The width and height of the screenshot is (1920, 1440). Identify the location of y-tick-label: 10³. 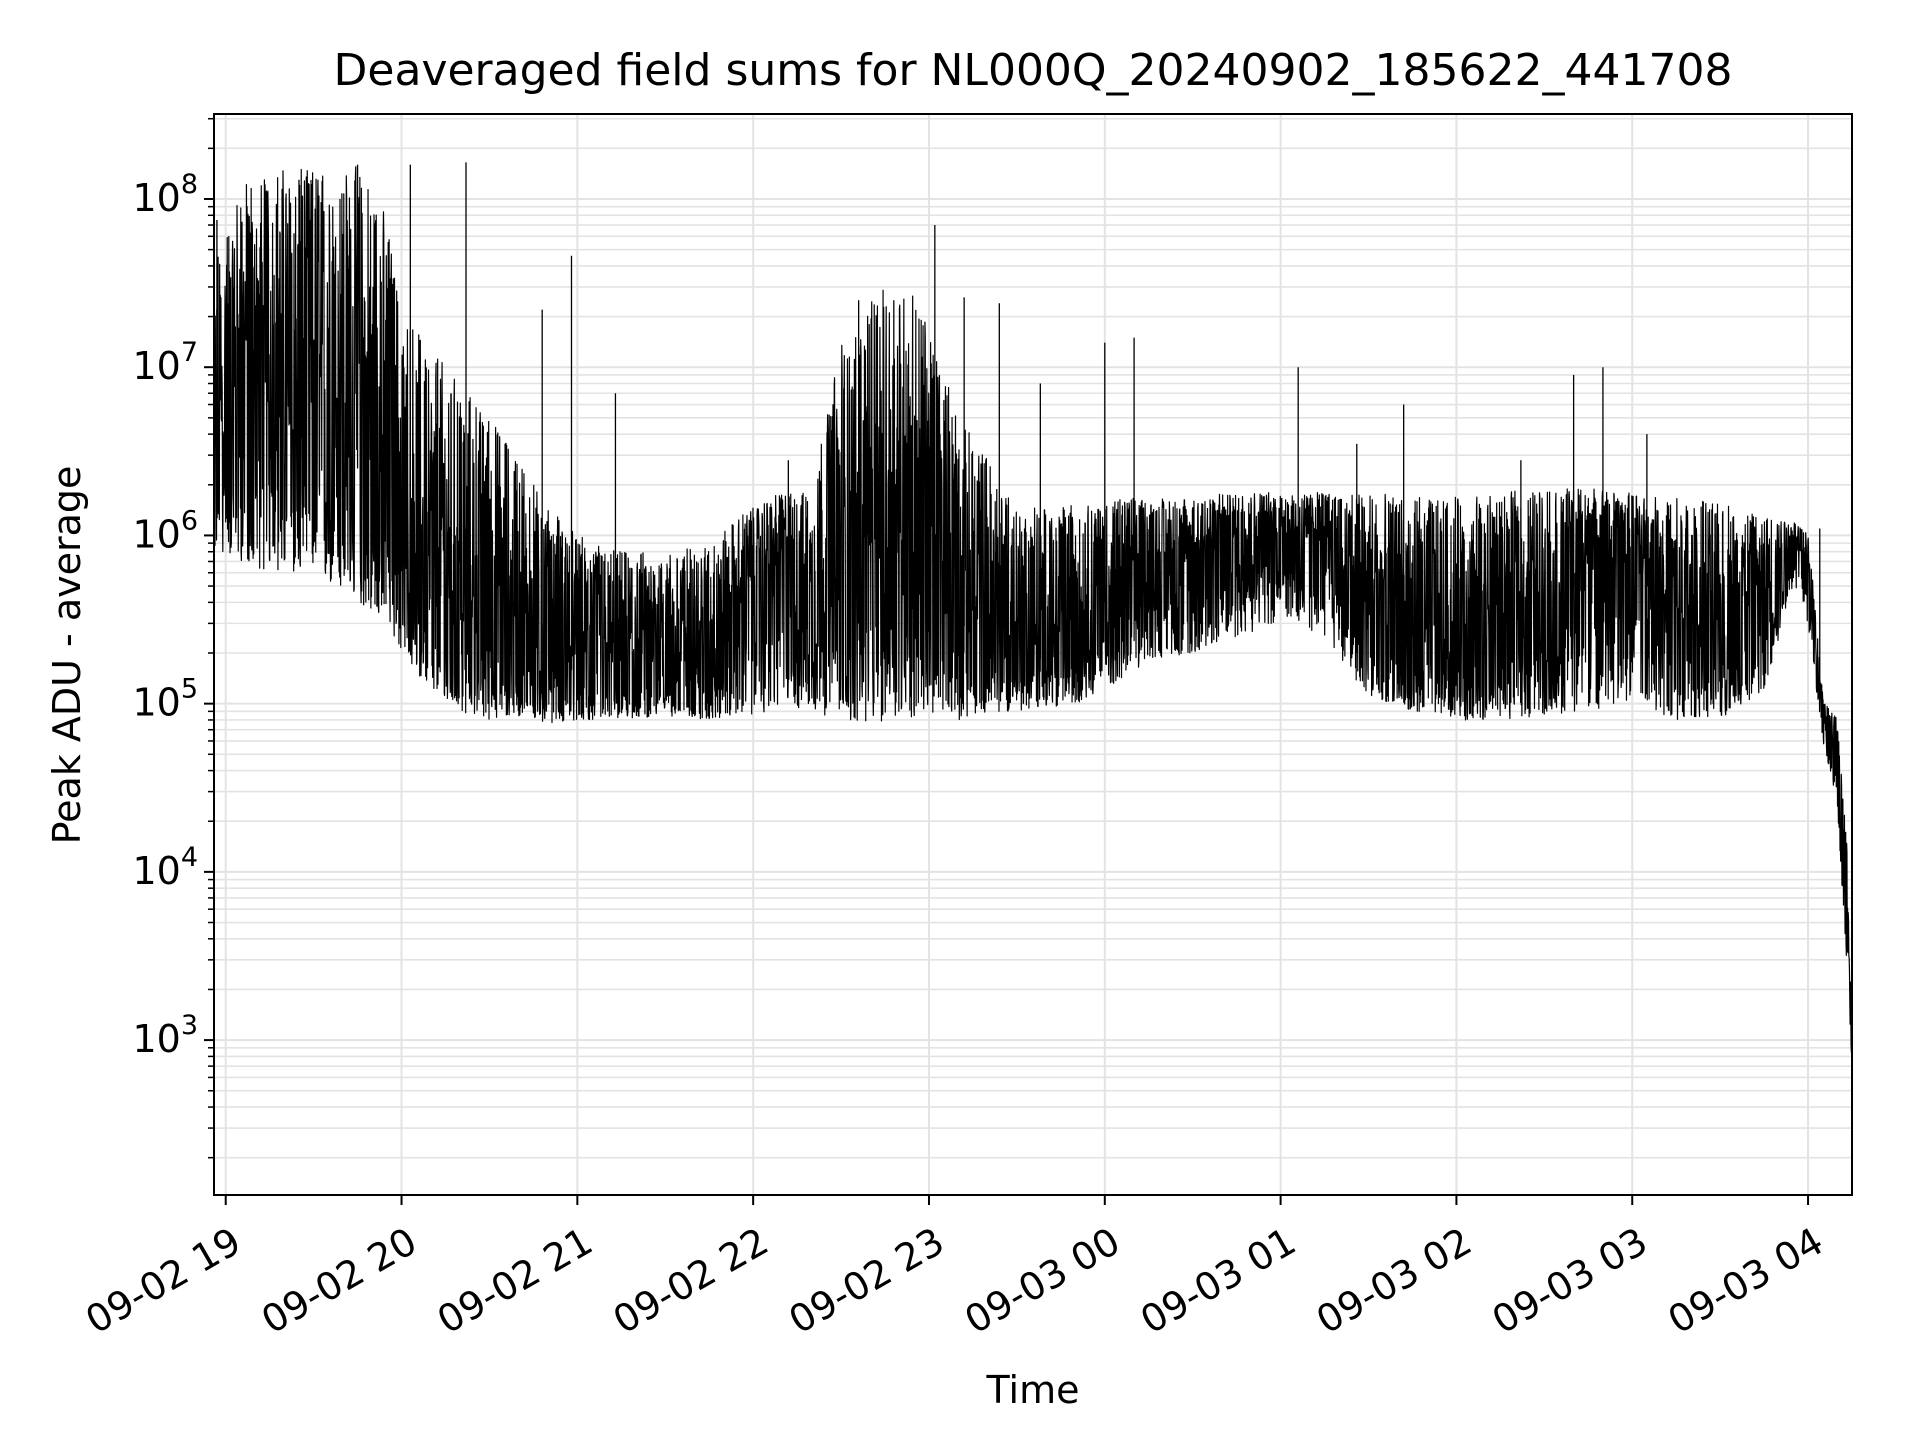
(165, 1035).